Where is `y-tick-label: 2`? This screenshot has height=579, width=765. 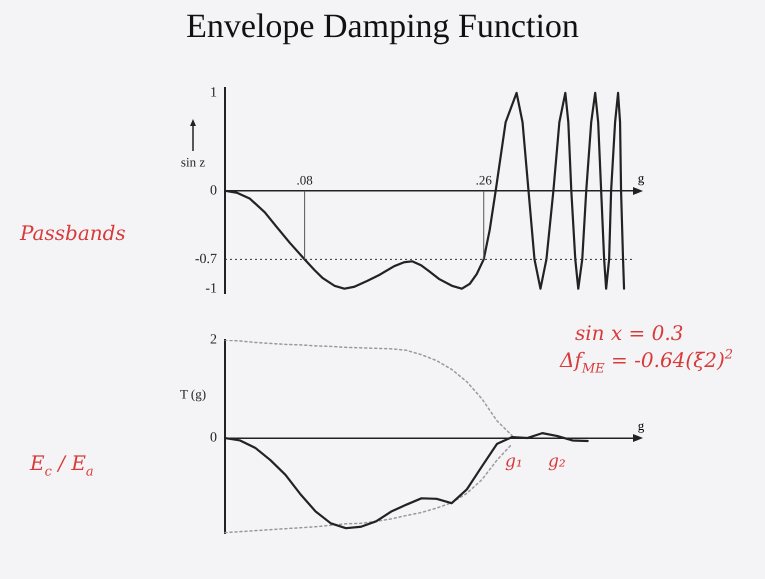 y-tick-label: 2 is located at coordinates (213, 340).